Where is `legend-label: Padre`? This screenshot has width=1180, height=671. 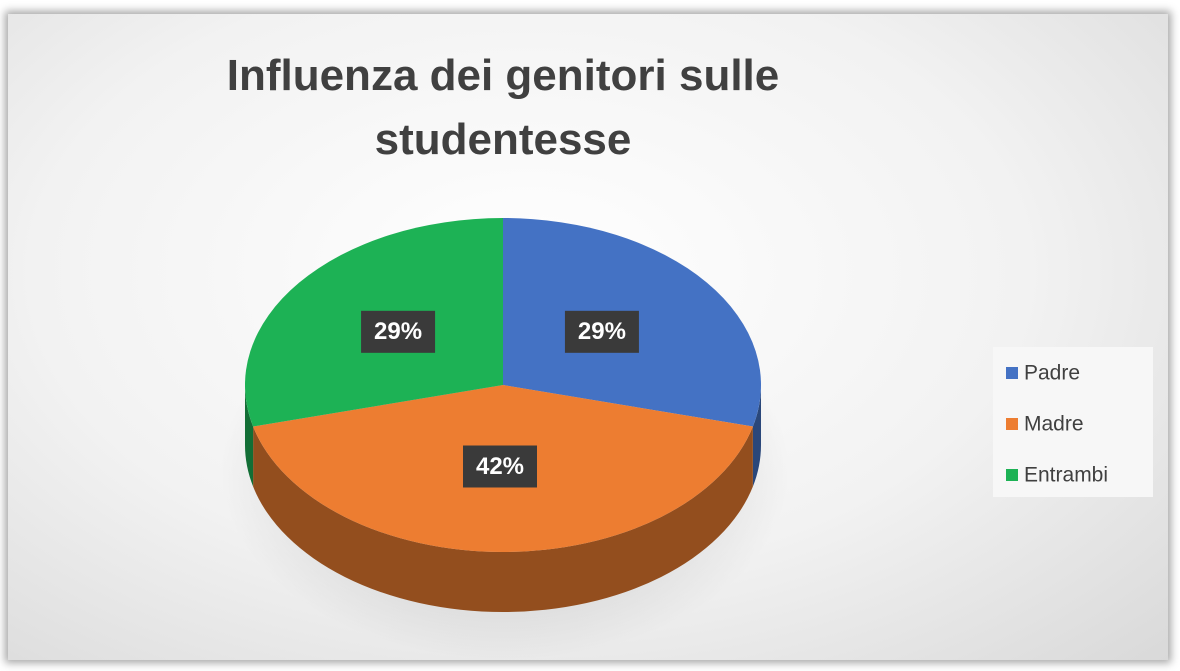
legend-label: Padre is located at coordinates (1052, 373).